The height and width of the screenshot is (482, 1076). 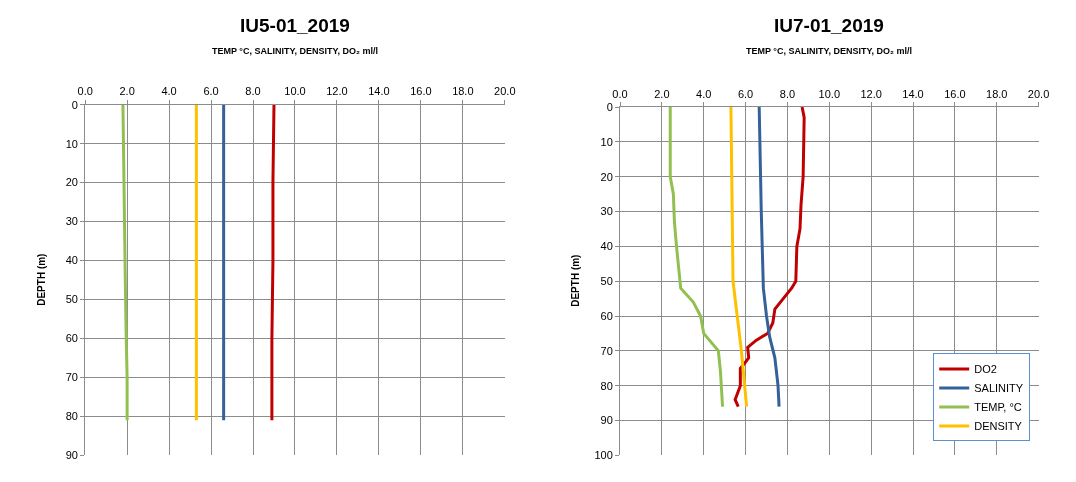 I want to click on legend-label: SALINITY, so click(x=999, y=388).